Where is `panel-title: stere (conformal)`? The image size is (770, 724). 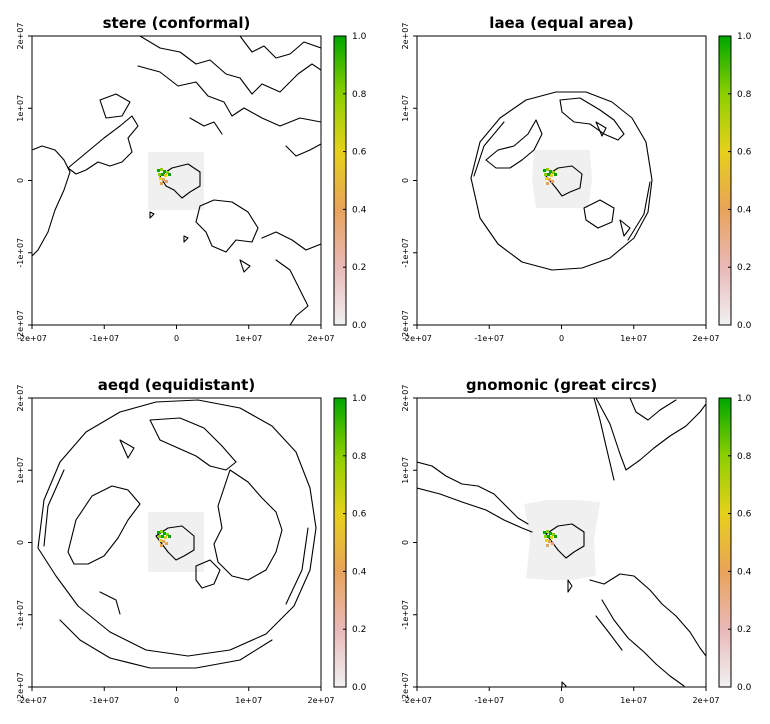 panel-title: stere (conformal) is located at coordinates (177, 23).